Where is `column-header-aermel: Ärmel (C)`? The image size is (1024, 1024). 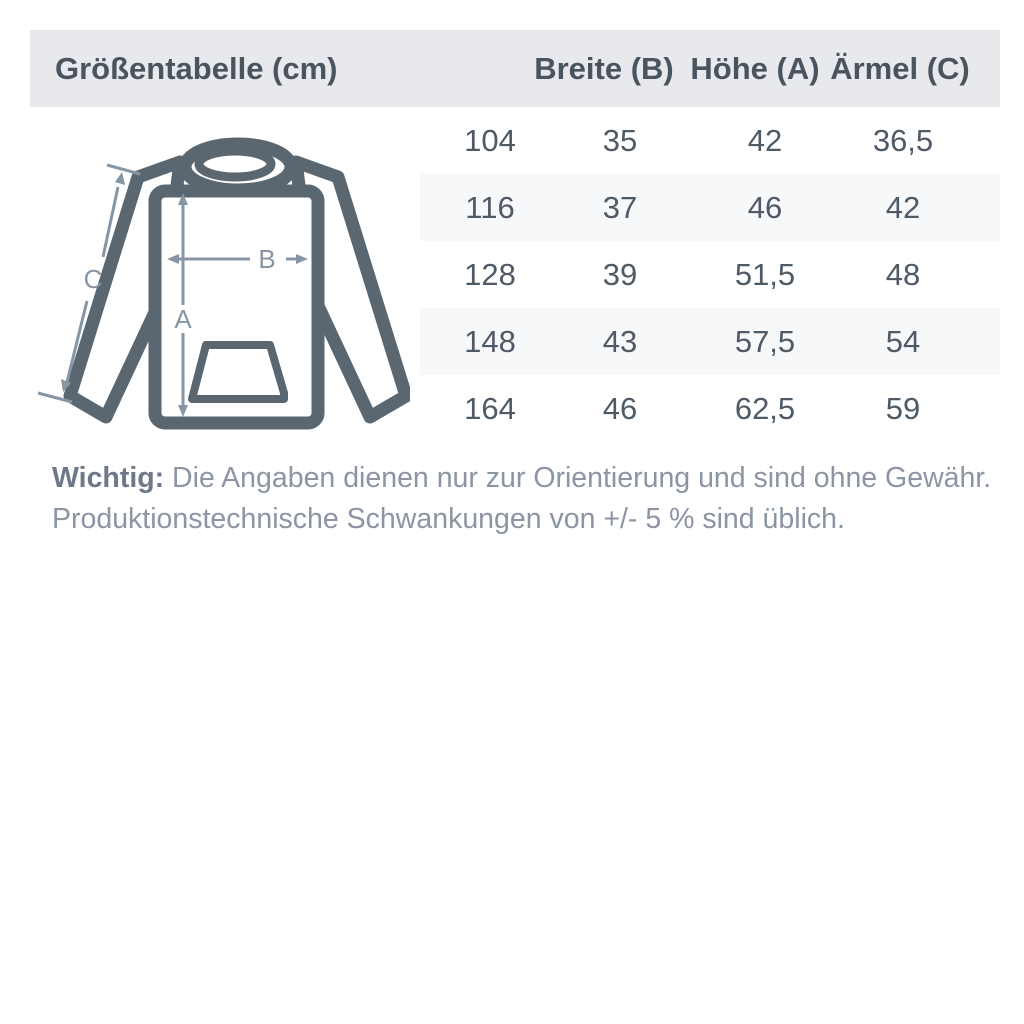
column-header-aermel: Ärmel (C) is located at coordinates (900, 68).